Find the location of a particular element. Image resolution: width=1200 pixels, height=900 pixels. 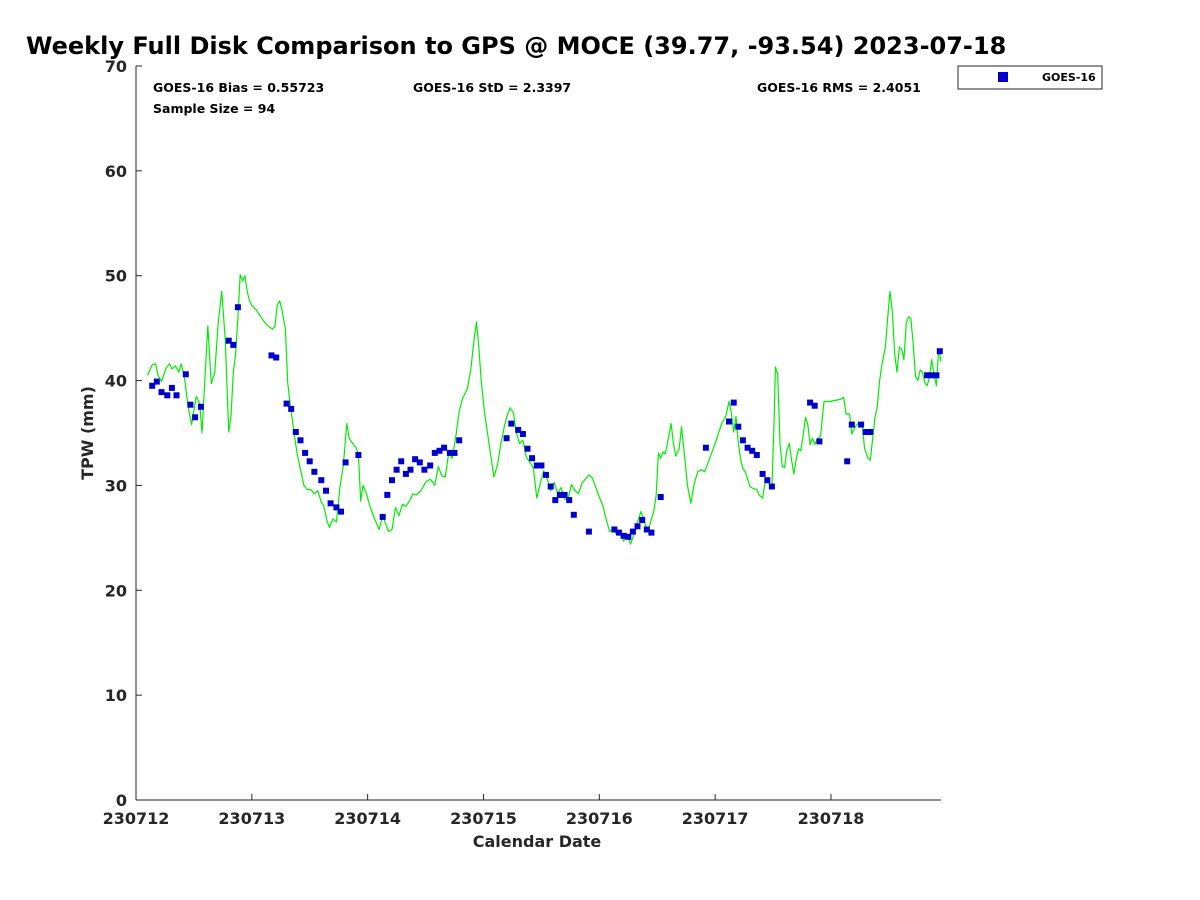

x-tick-label: 230715 is located at coordinates (483, 818).